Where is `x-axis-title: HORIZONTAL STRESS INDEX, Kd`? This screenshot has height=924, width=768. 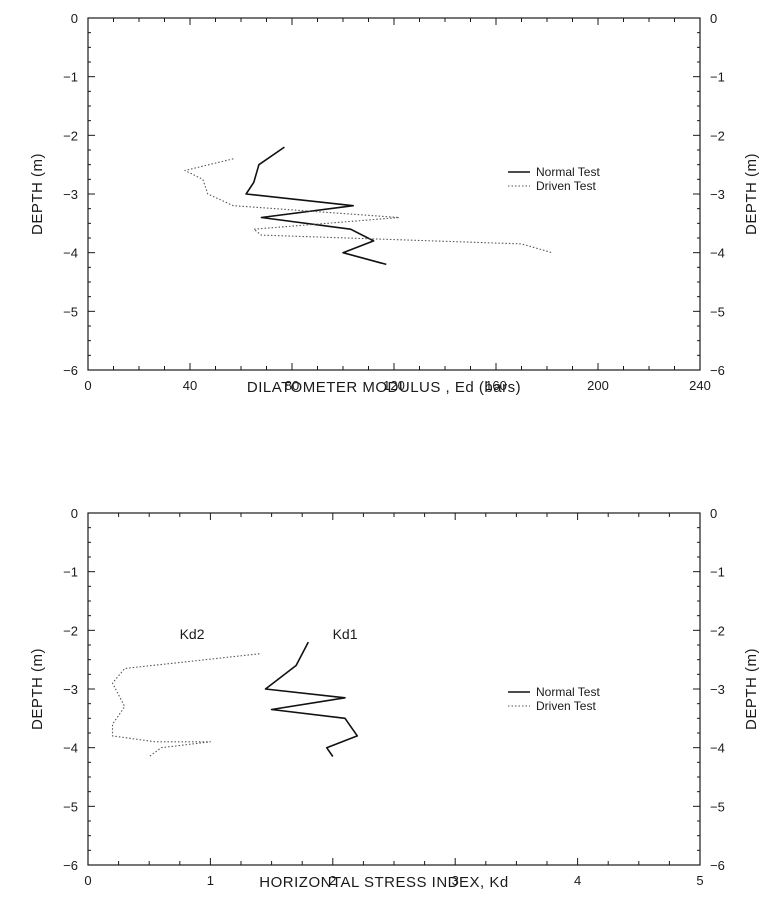
x-axis-title: HORIZONTAL STRESS INDEX, Kd is located at coordinates (383, 882).